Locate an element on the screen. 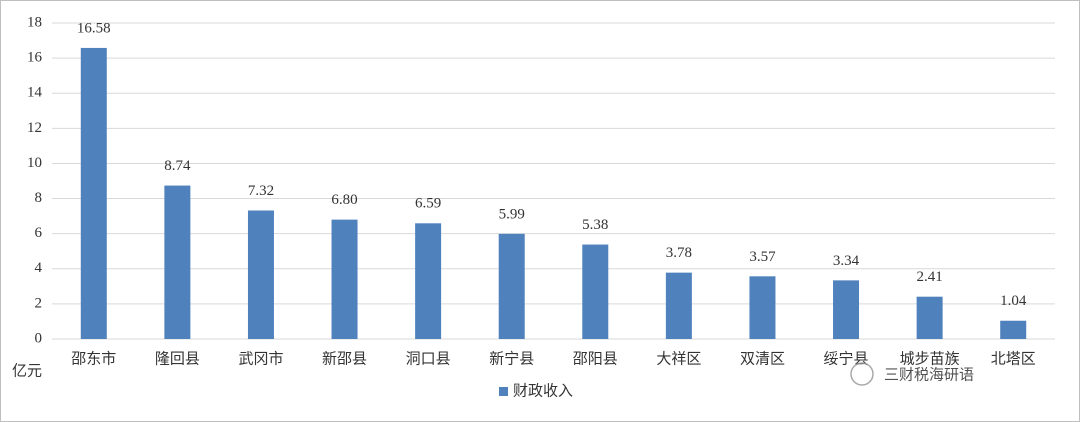  value-label: 16.58 is located at coordinates (94, 28).